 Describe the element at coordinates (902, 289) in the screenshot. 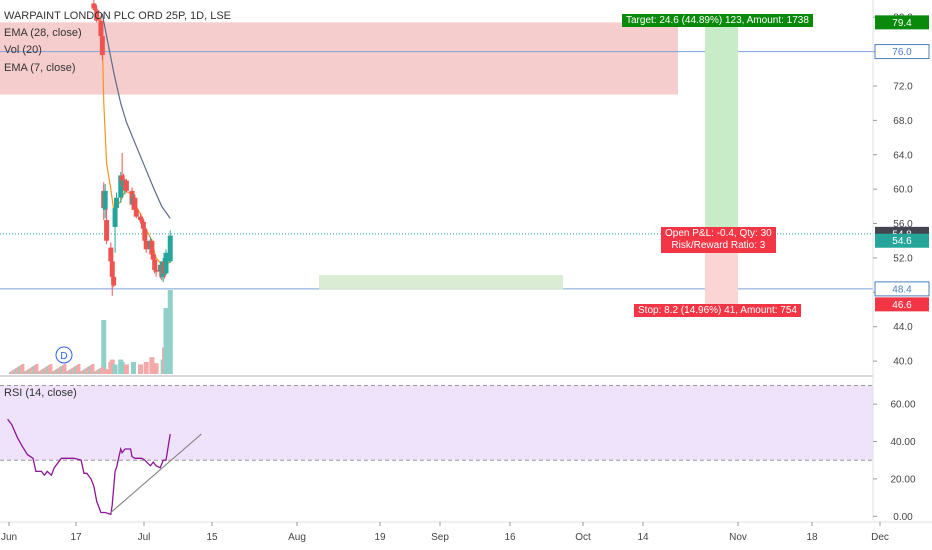

I see `price-badge-label: 48.4` at that location.